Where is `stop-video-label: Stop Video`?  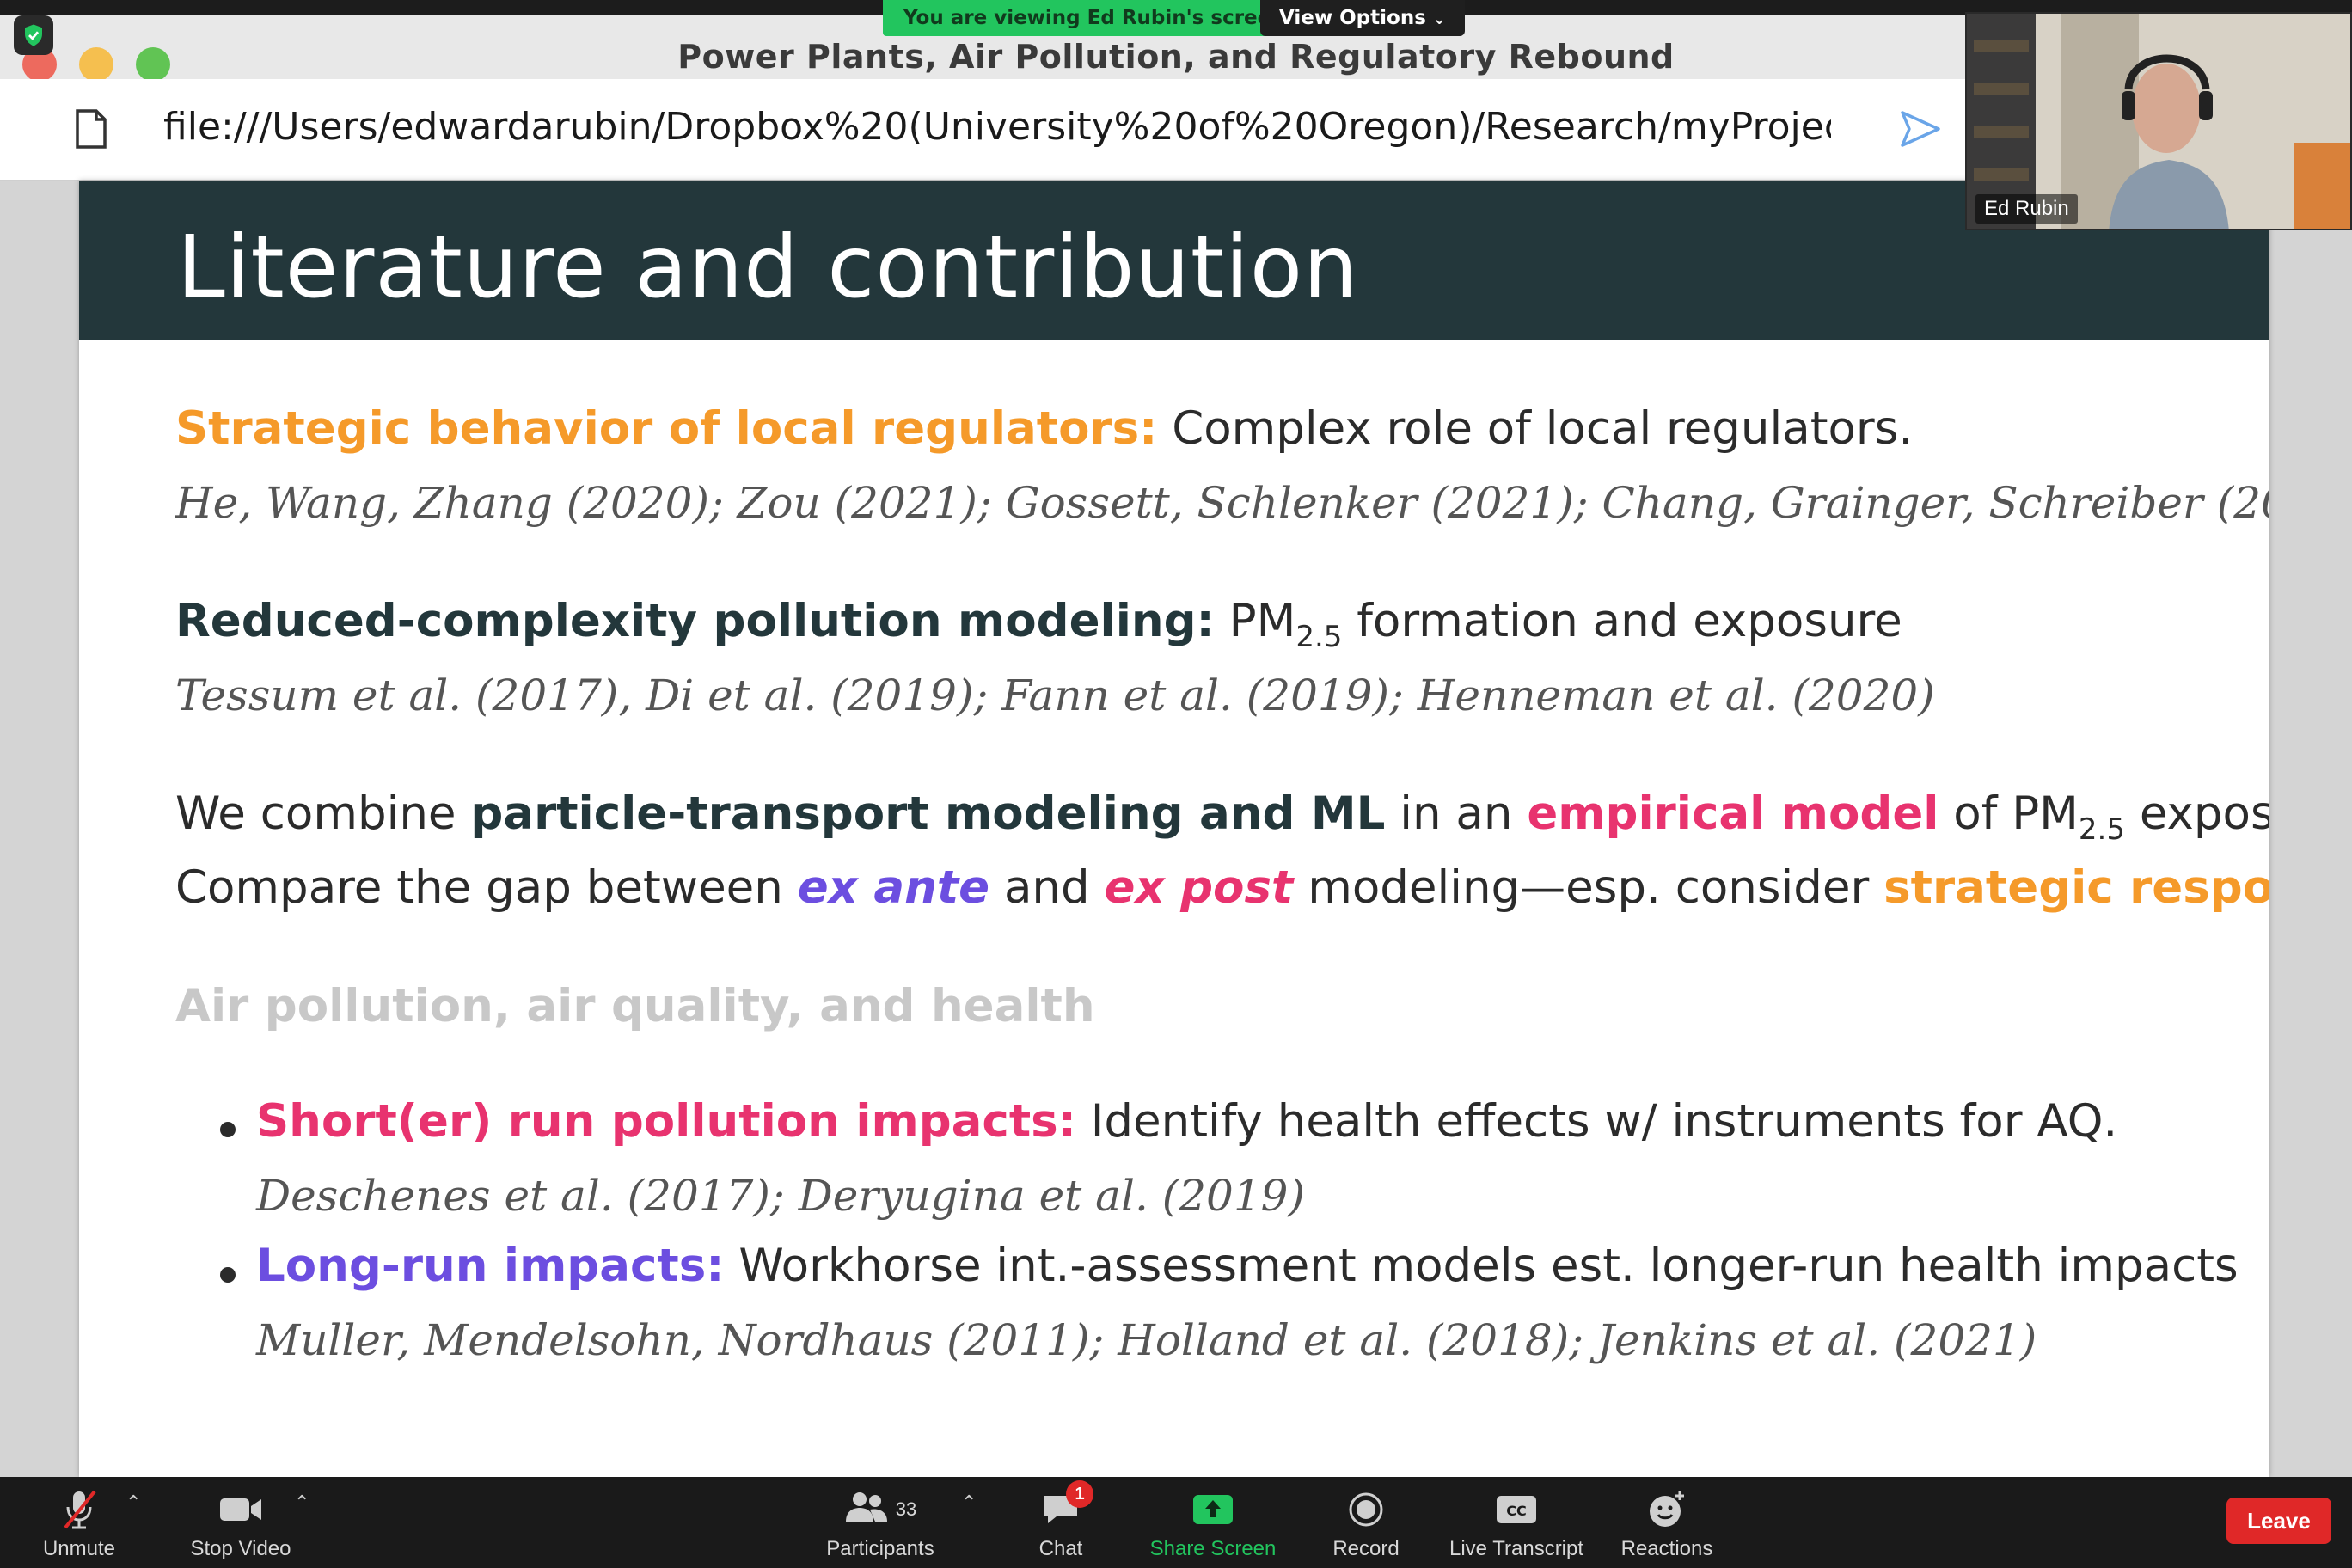 stop-video-label: Stop Video is located at coordinates (240, 1548).